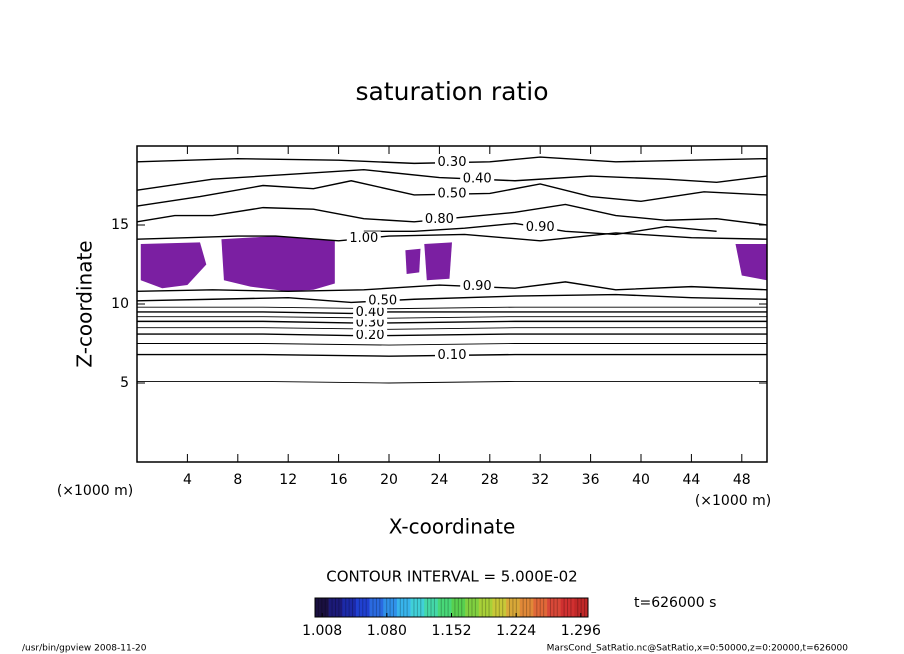  I want to click on x-tick-label: 24, so click(439, 480).